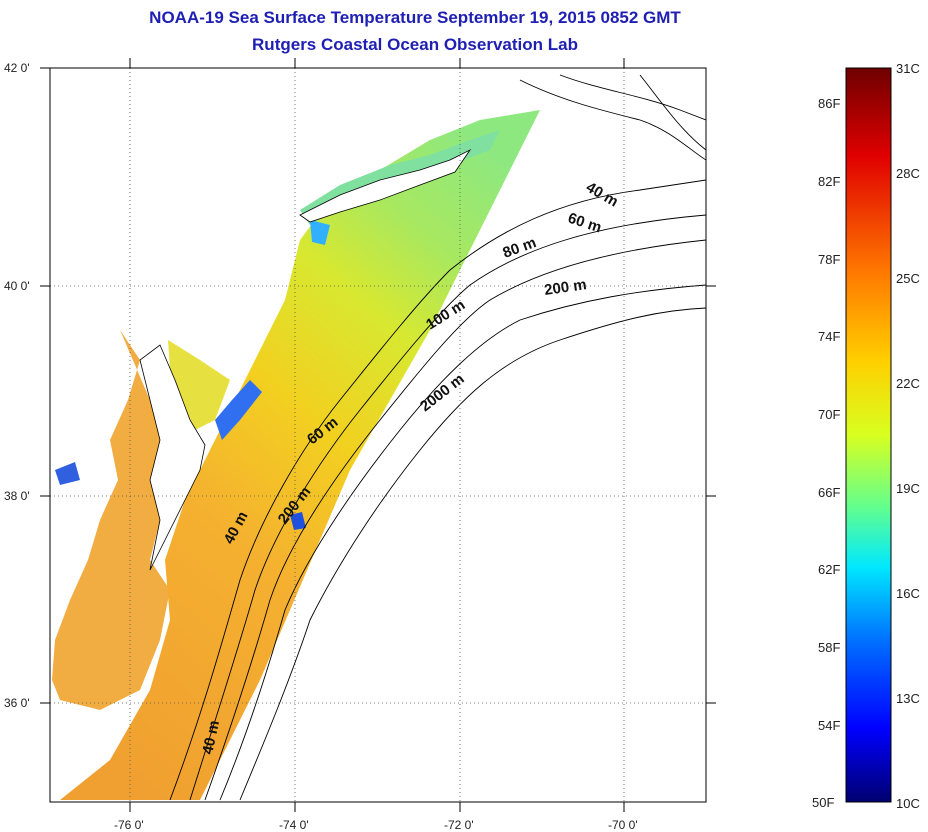  What do you see at coordinates (908, 383) in the screenshot?
I see `colorbar-c-label: 22C` at bounding box center [908, 383].